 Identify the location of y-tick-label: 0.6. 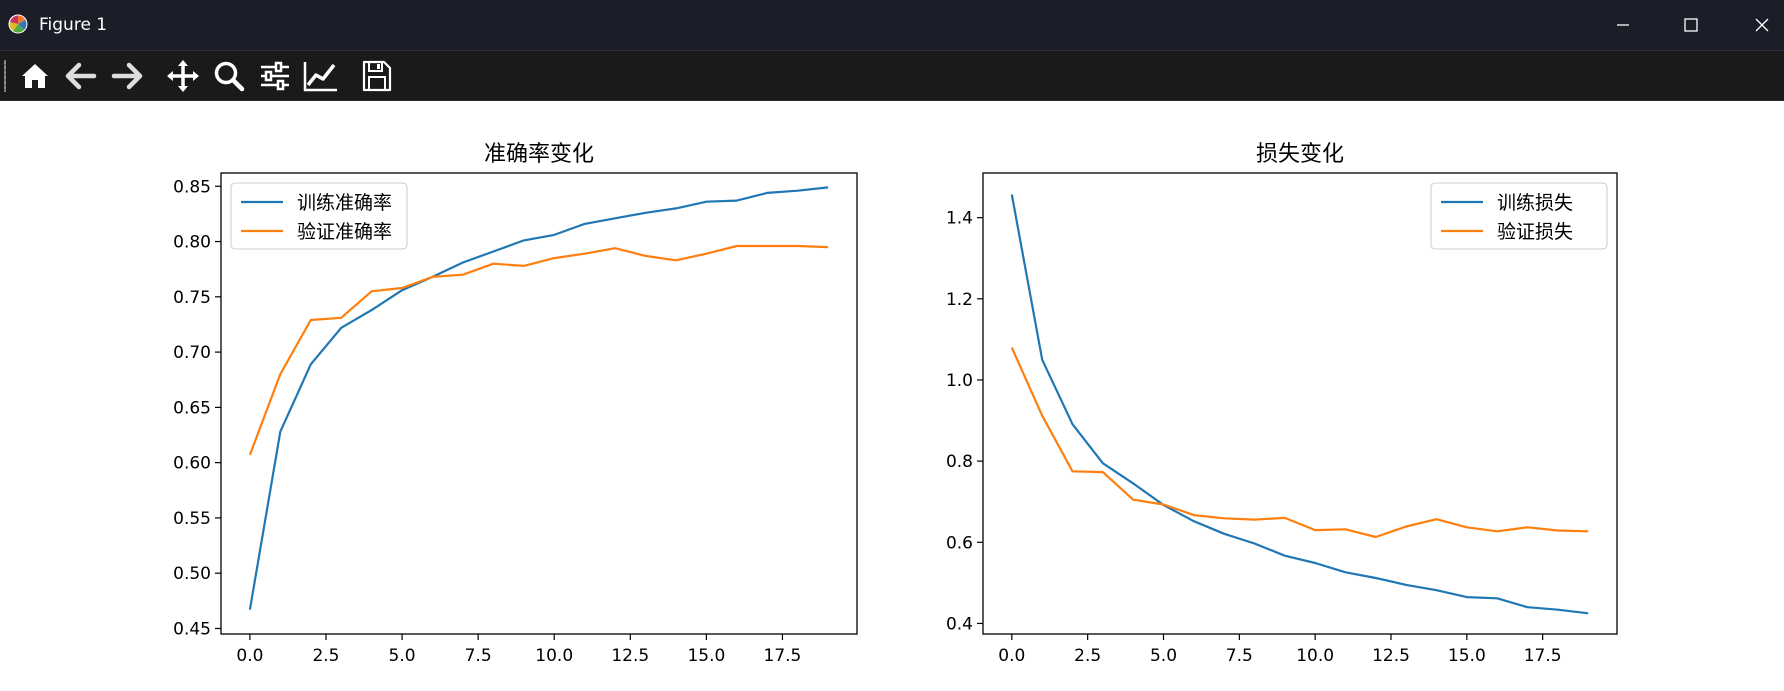
(959, 543).